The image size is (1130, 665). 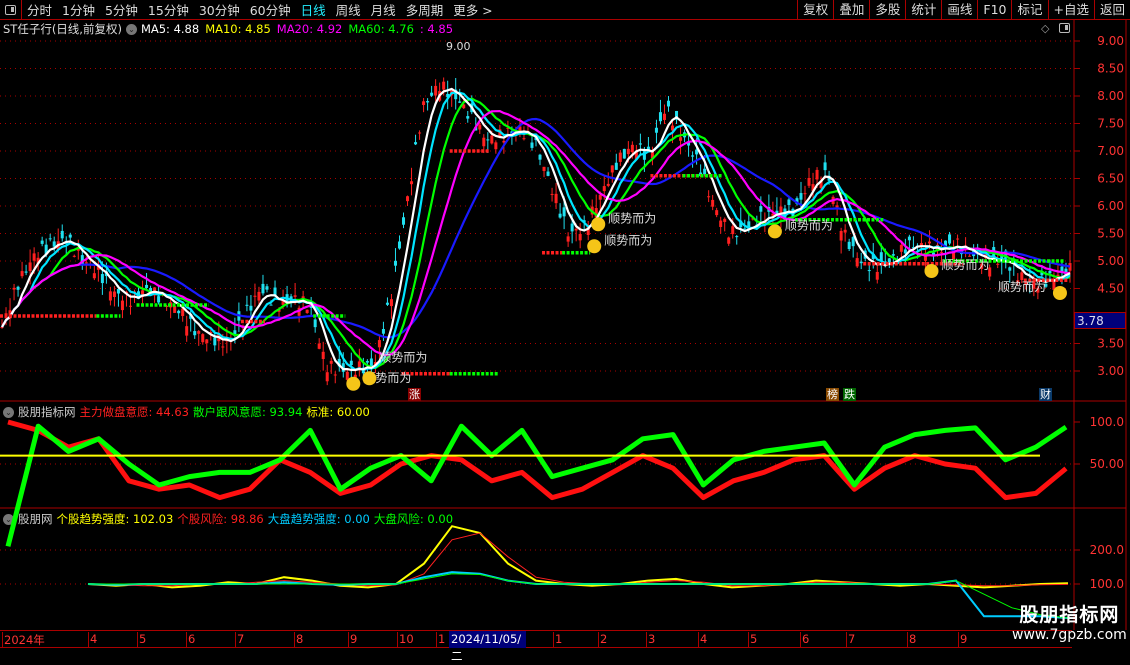 What do you see at coordinates (923, 10) in the screenshot?
I see `toolbar-action-button: 统计` at bounding box center [923, 10].